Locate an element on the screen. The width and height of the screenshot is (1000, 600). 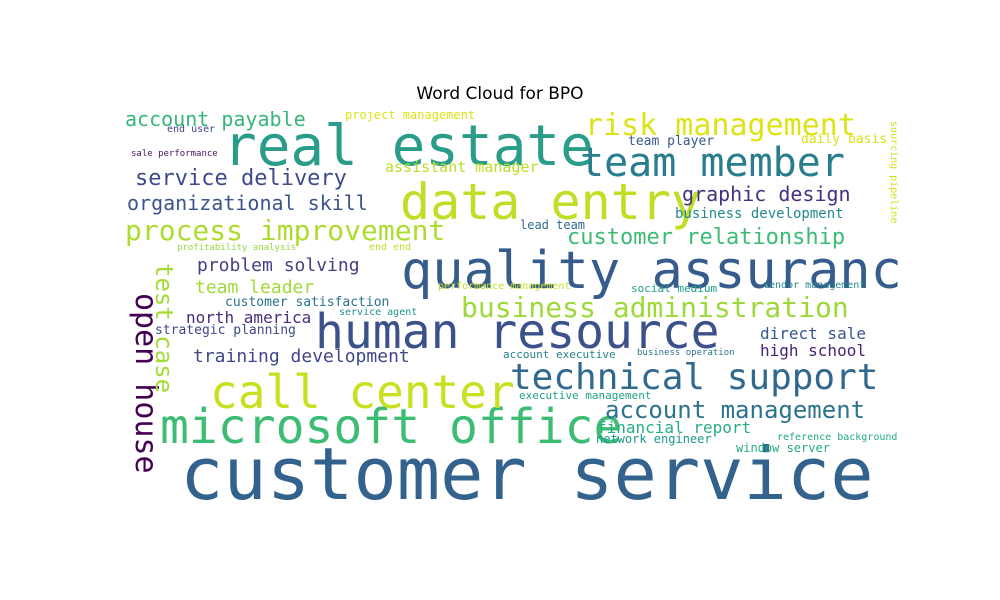
word-north-america: north america is located at coordinates (249, 317).